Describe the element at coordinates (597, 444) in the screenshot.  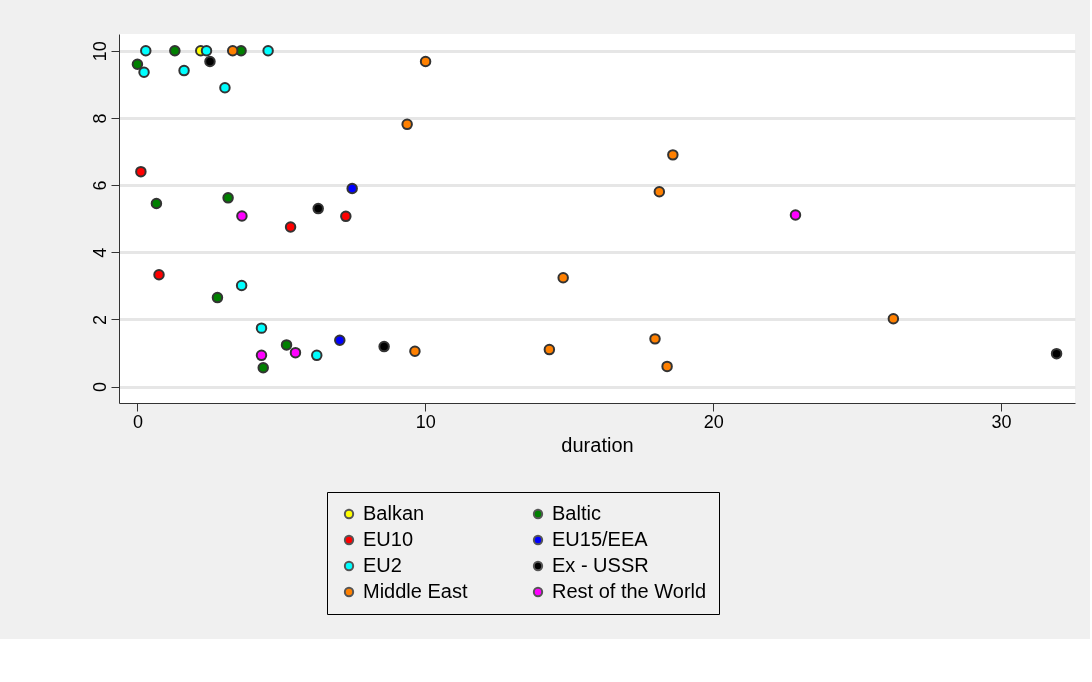
I see `x-axis-title: duration` at that location.